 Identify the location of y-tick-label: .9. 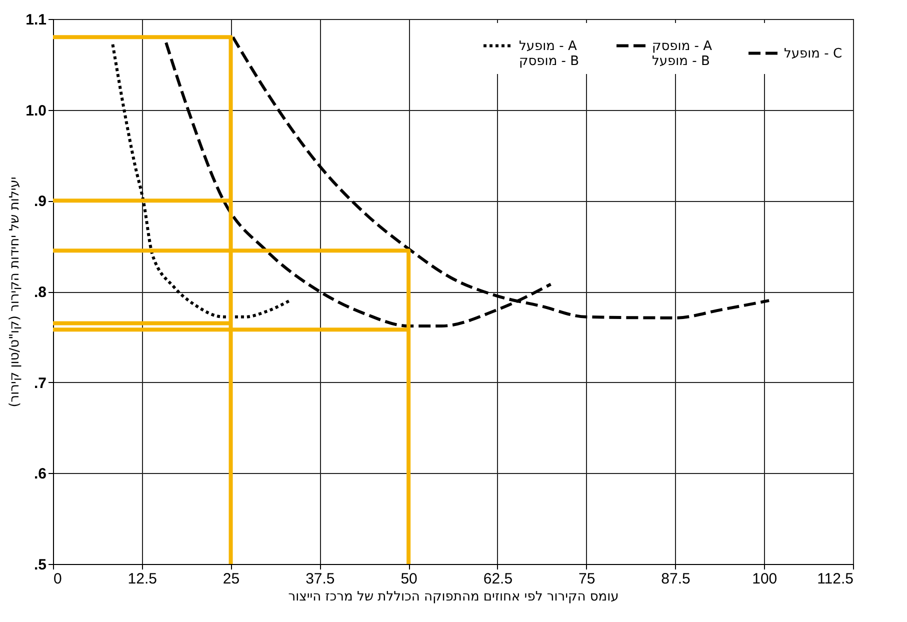
(40, 201).